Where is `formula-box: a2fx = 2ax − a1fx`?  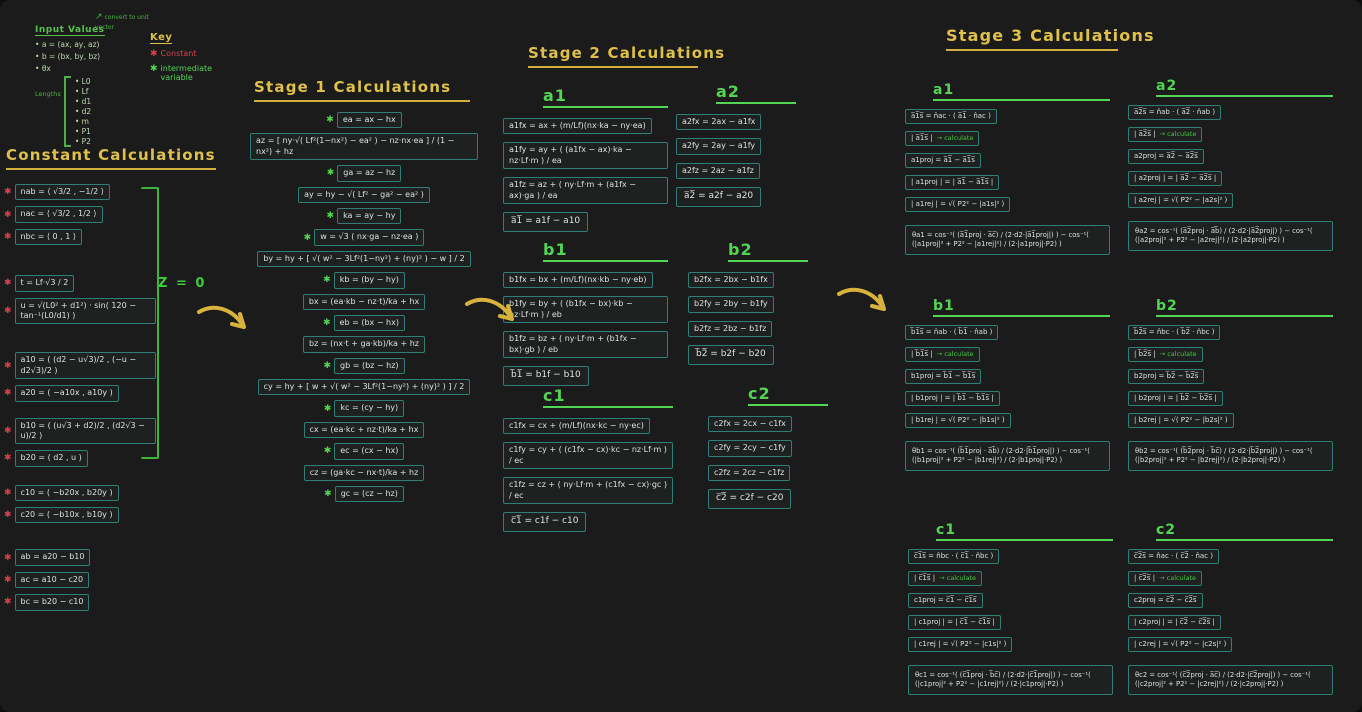 formula-box: a2fx = 2ax − a1fx is located at coordinates (719, 122).